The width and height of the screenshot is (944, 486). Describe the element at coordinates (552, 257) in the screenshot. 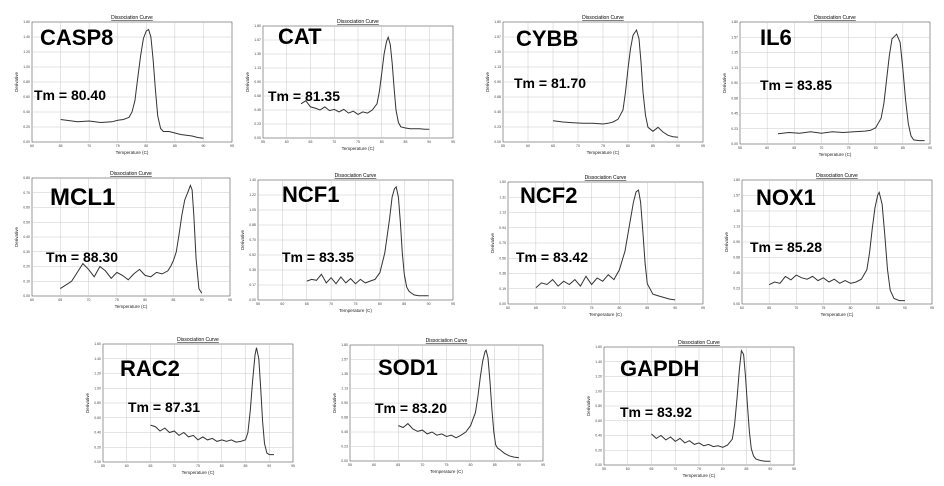

I see `tm-label: Tm = 83.42` at that location.